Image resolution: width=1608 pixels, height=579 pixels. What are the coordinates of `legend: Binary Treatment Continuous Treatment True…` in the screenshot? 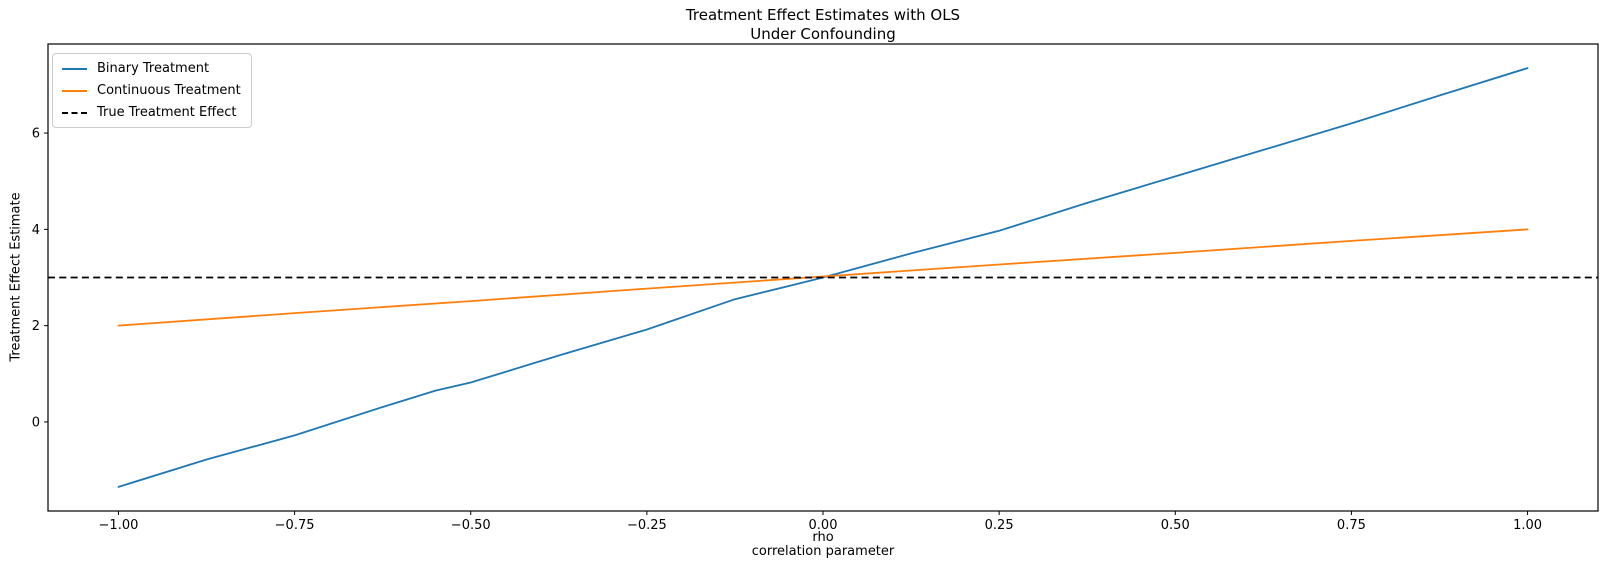 It's located at (152, 90).